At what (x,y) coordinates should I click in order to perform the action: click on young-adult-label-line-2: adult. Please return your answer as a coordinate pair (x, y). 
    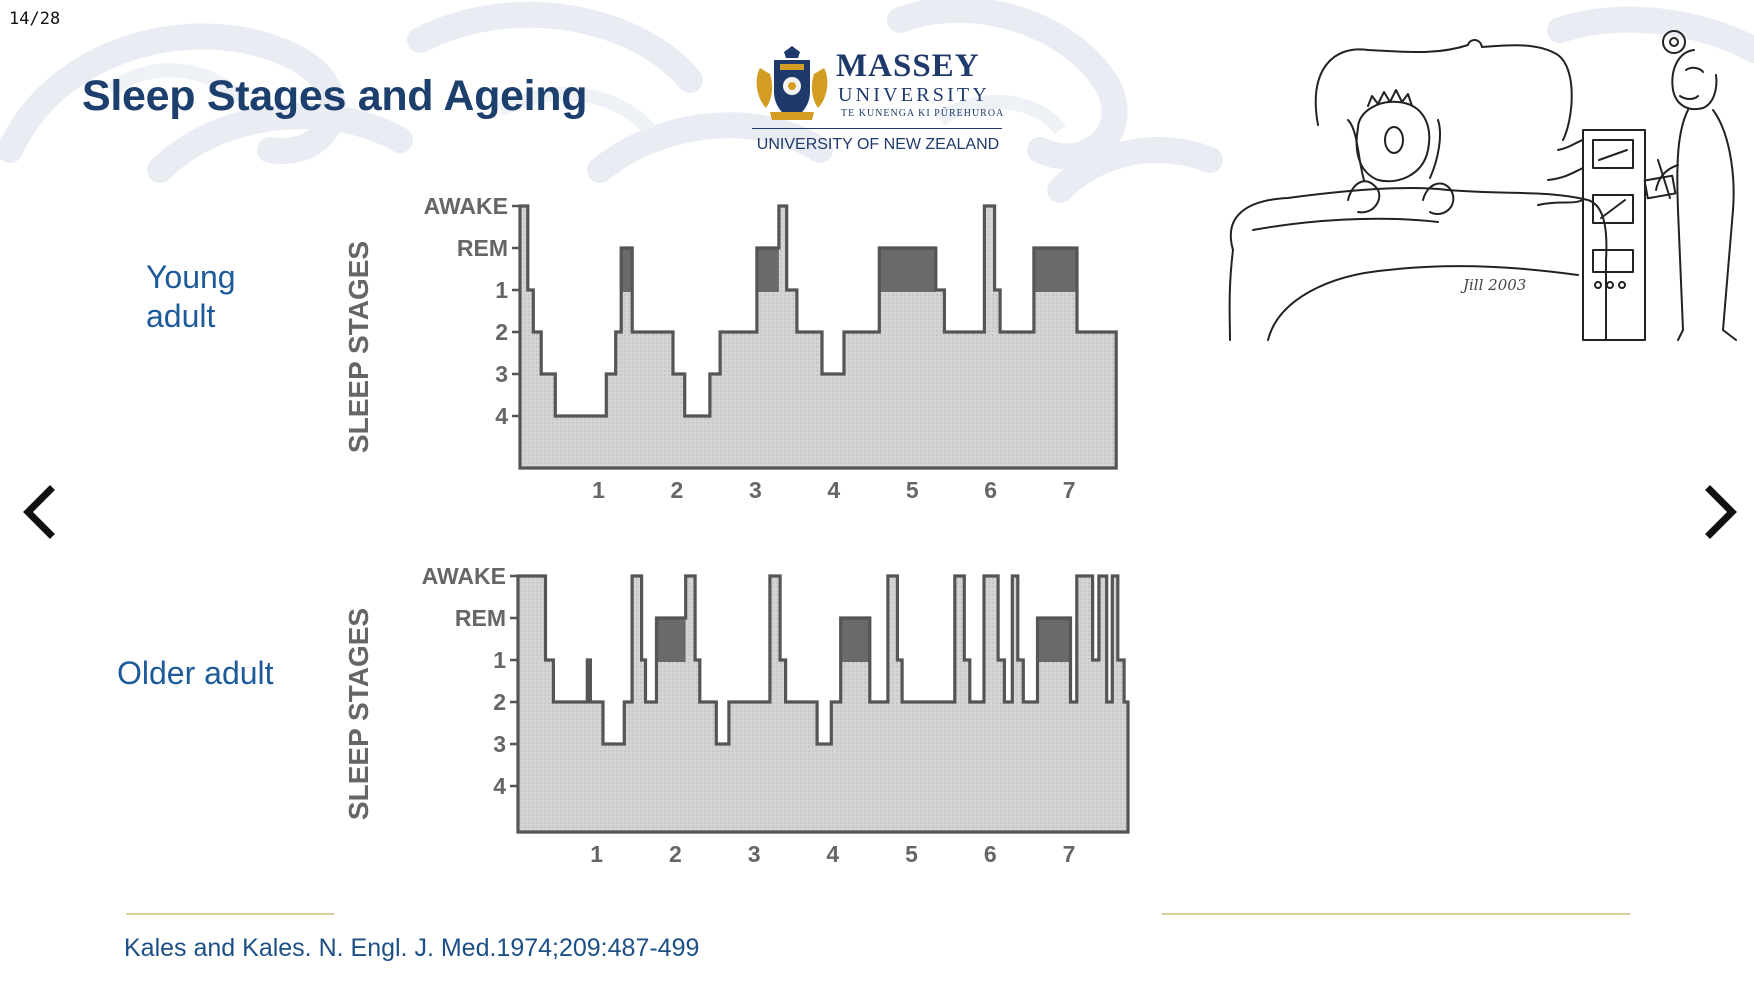
    Looking at the image, I should click on (181, 316).